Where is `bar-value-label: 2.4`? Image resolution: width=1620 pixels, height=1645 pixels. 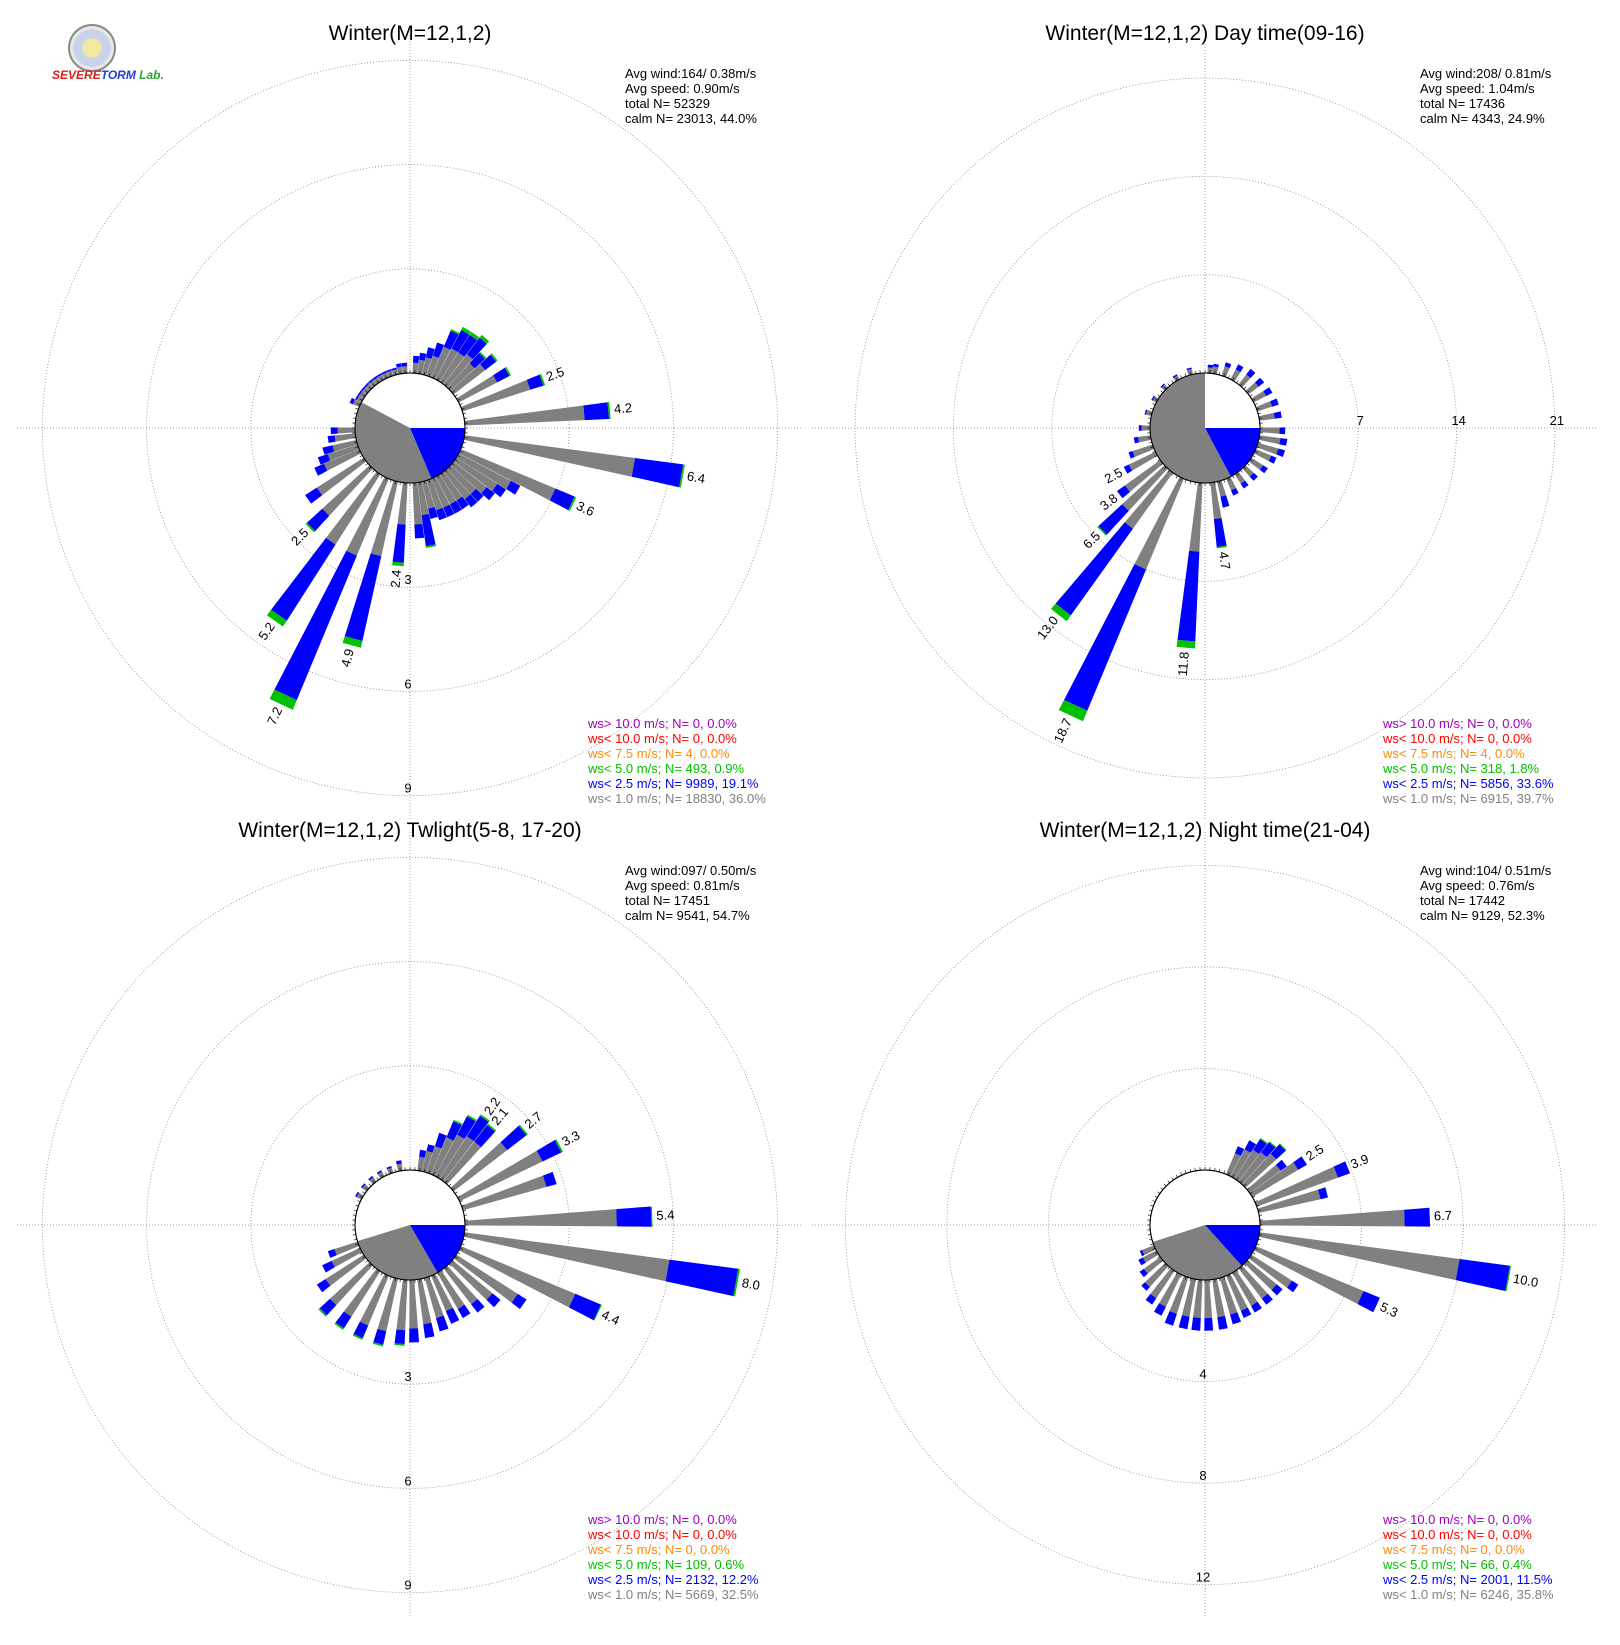 bar-value-label: 2.4 is located at coordinates (395, 578).